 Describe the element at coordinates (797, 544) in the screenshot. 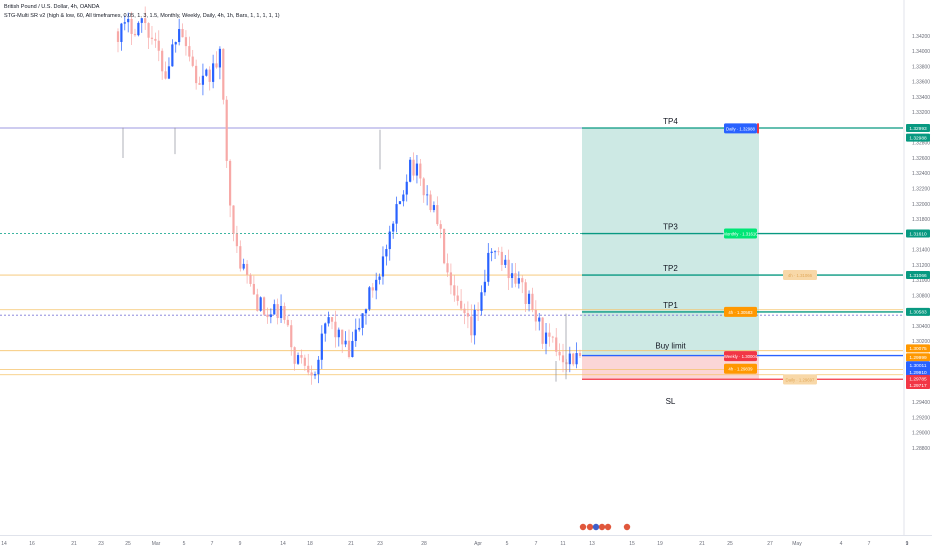

I see `time-tick-label: May` at that location.